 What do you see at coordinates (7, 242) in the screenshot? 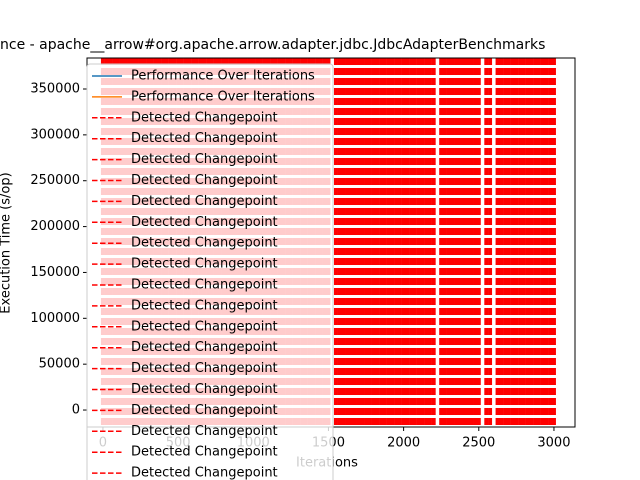
I see `y-axis-label: Execution Time (s/op)` at bounding box center [7, 242].